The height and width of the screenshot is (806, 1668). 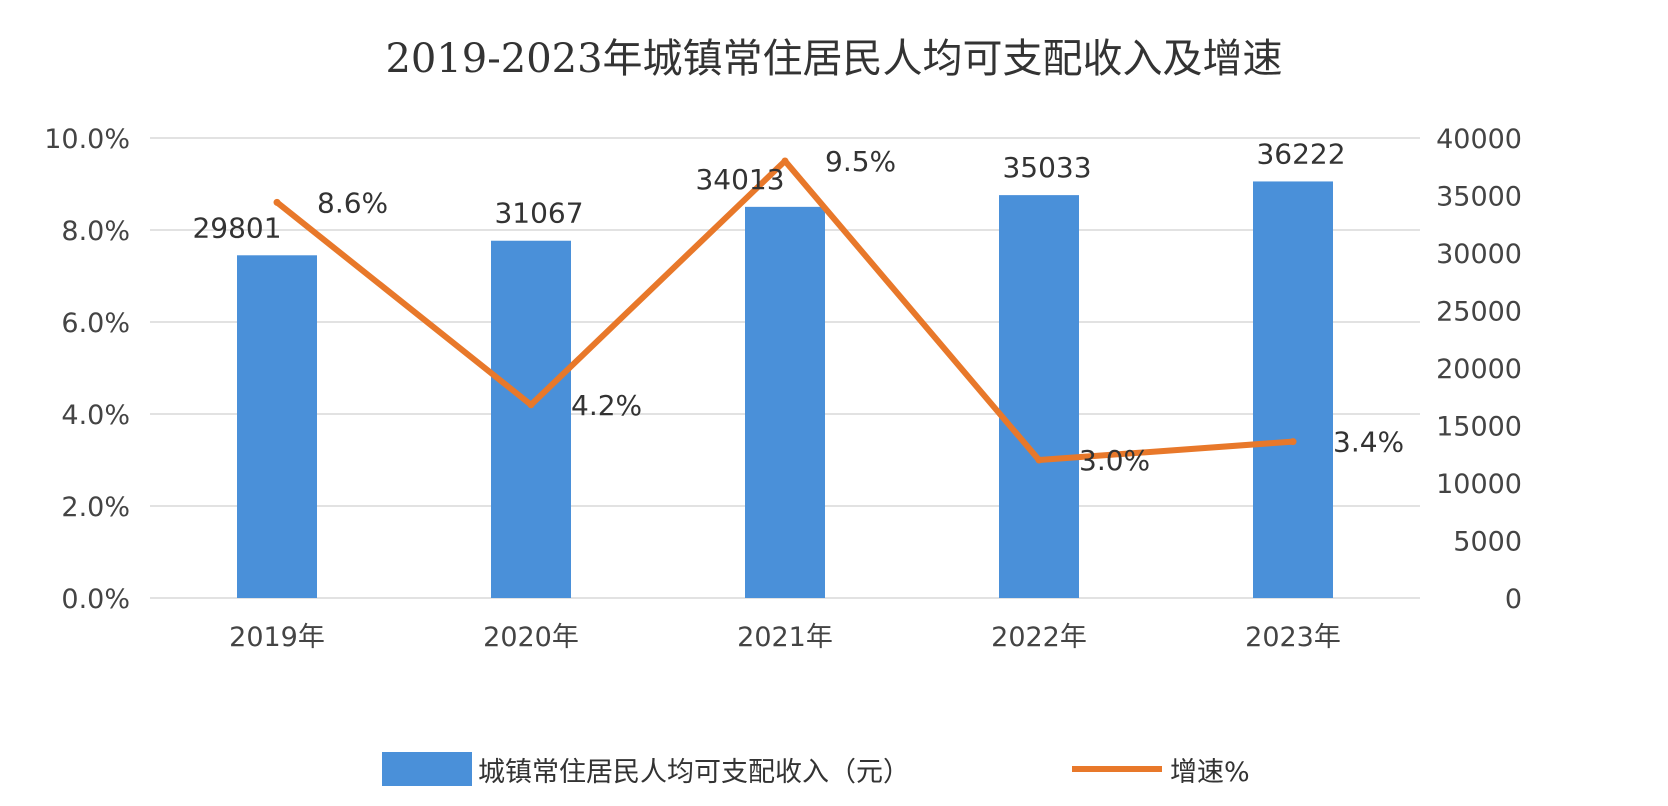 What do you see at coordinates (739, 179) in the screenshot?
I see `bar-value-label: 34013` at bounding box center [739, 179].